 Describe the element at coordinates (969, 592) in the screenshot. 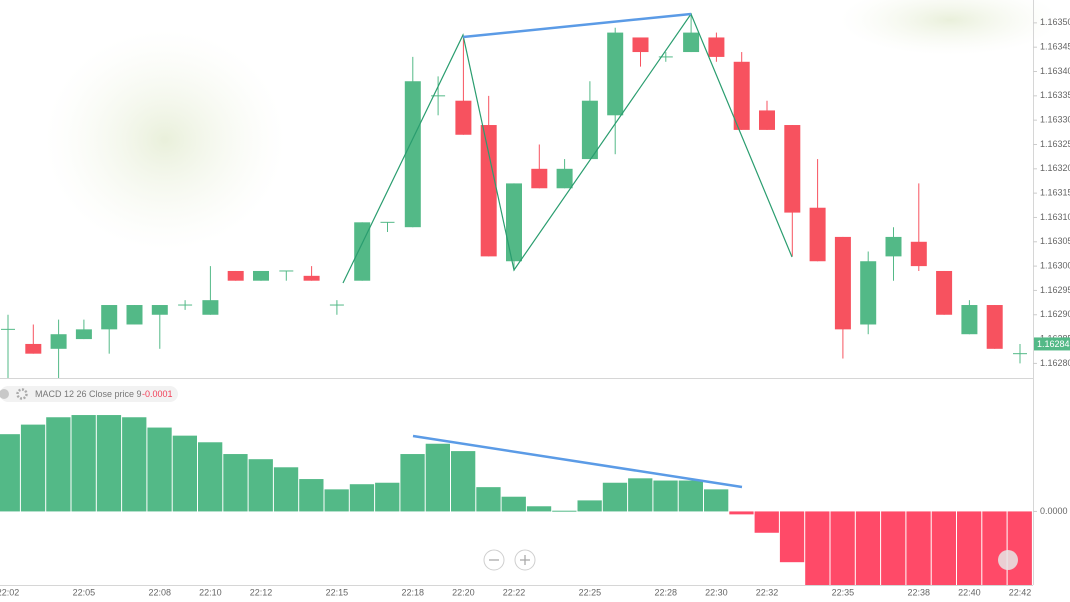

I see `x-tick-label: 22:40` at that location.